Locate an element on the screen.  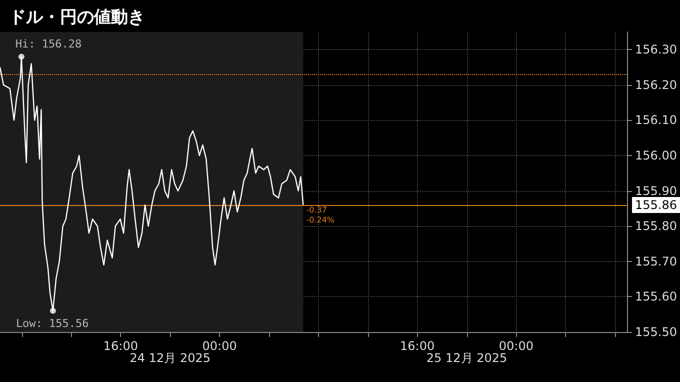
ref-line-label: 155.86 is located at coordinates (656, 205).